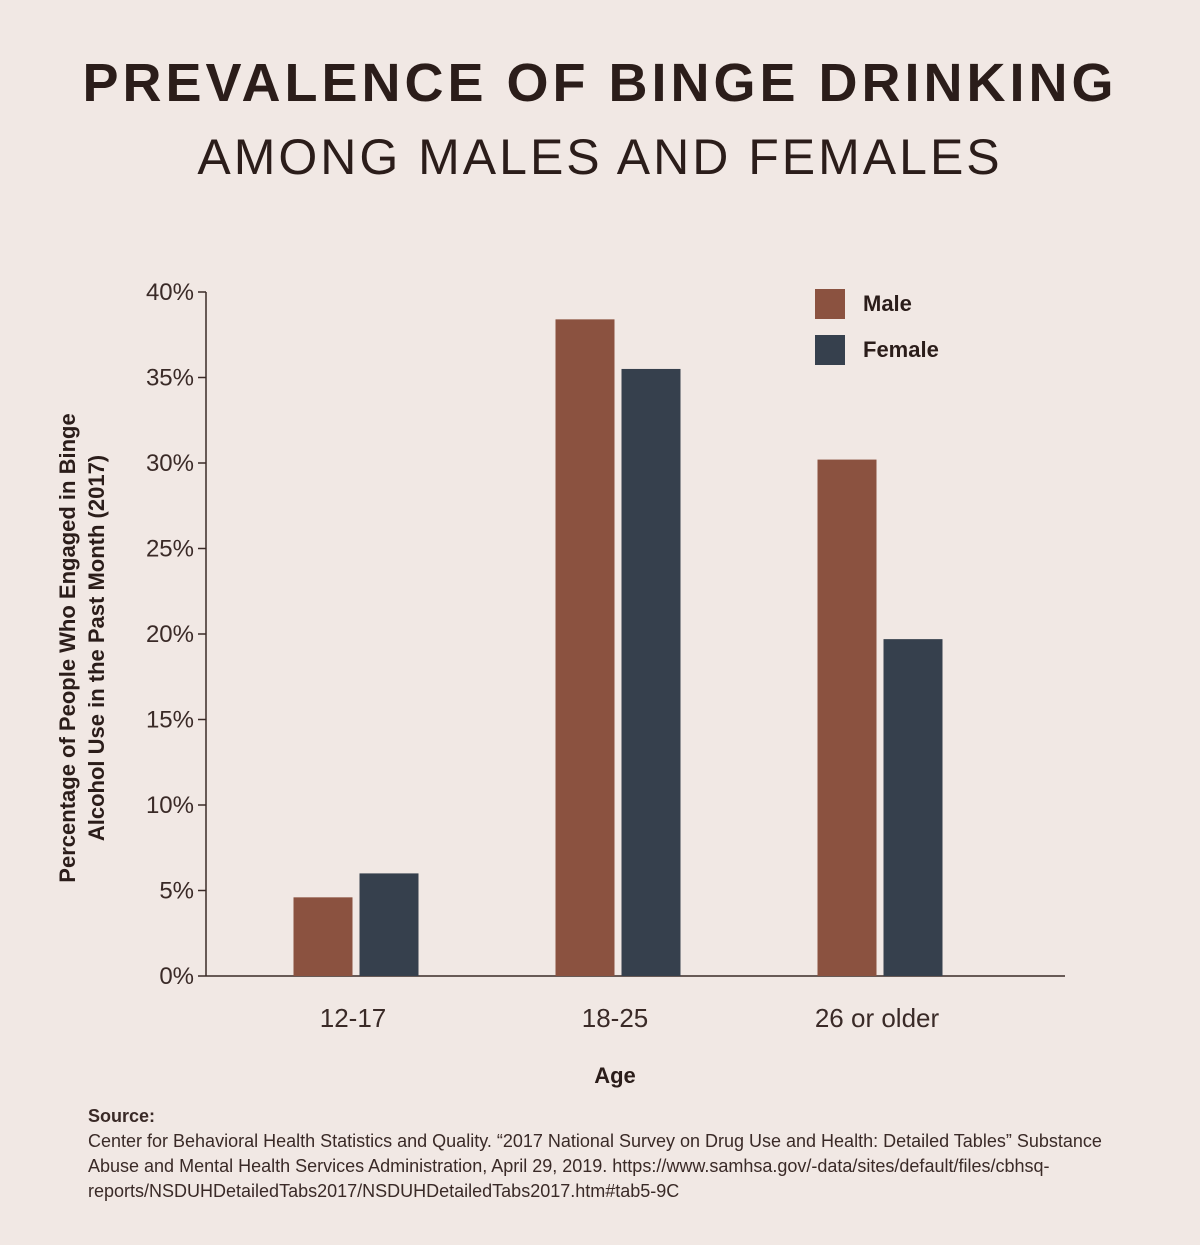 The width and height of the screenshot is (1200, 1245). I want to click on x-category-label: 12-17, so click(353, 1018).